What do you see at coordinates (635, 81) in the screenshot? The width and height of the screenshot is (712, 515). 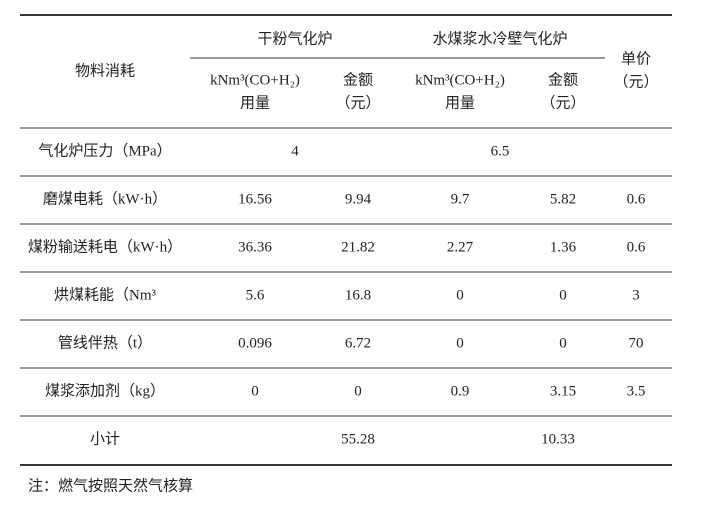 I see `header-unit-price: （元）` at bounding box center [635, 81].